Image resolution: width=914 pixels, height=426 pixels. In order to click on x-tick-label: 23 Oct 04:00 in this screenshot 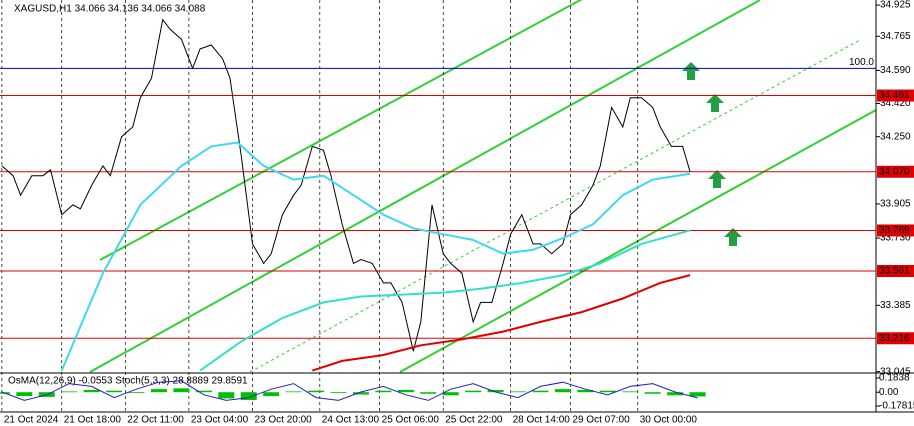, I will do `click(220, 420)`.